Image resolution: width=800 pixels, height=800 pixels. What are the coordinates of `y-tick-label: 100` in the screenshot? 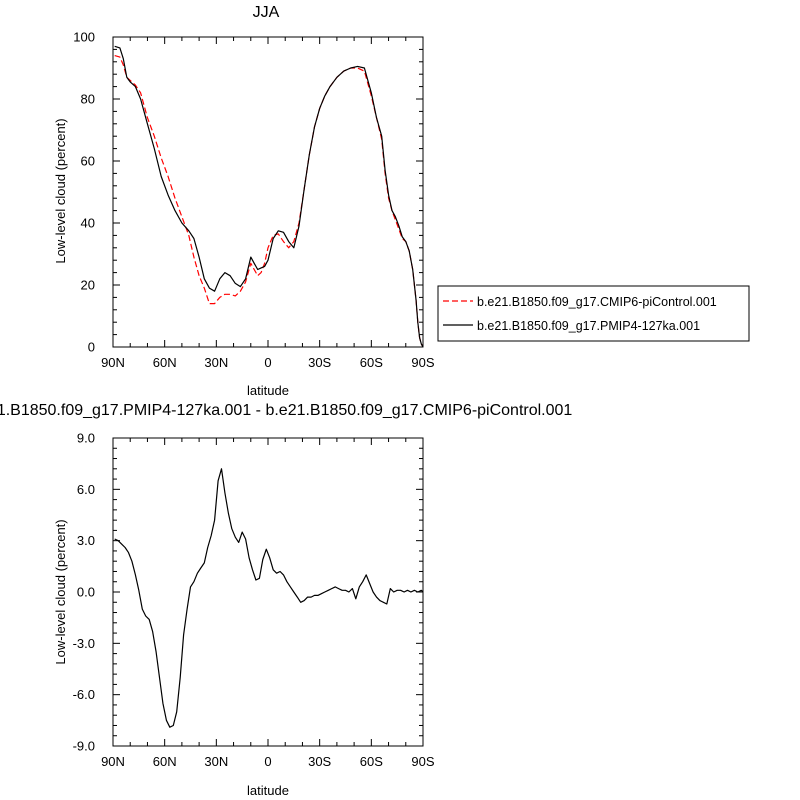 It's located at (84, 37).